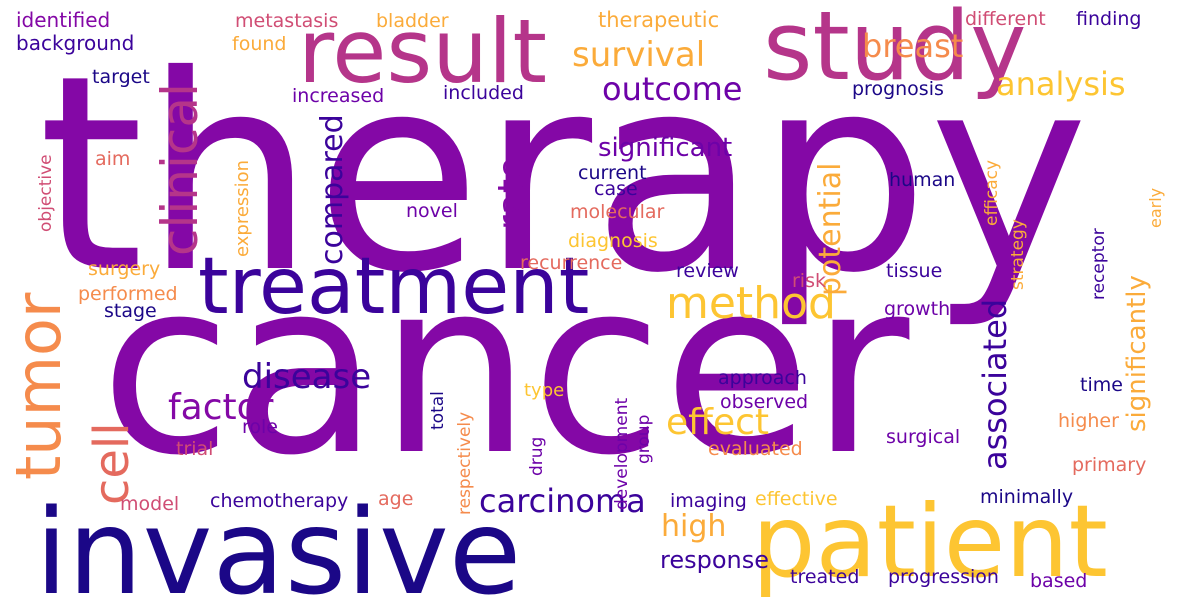 This screenshot has height=601, width=1182. What do you see at coordinates (412, 21) in the screenshot?
I see `word-bladder: bladder` at bounding box center [412, 21].